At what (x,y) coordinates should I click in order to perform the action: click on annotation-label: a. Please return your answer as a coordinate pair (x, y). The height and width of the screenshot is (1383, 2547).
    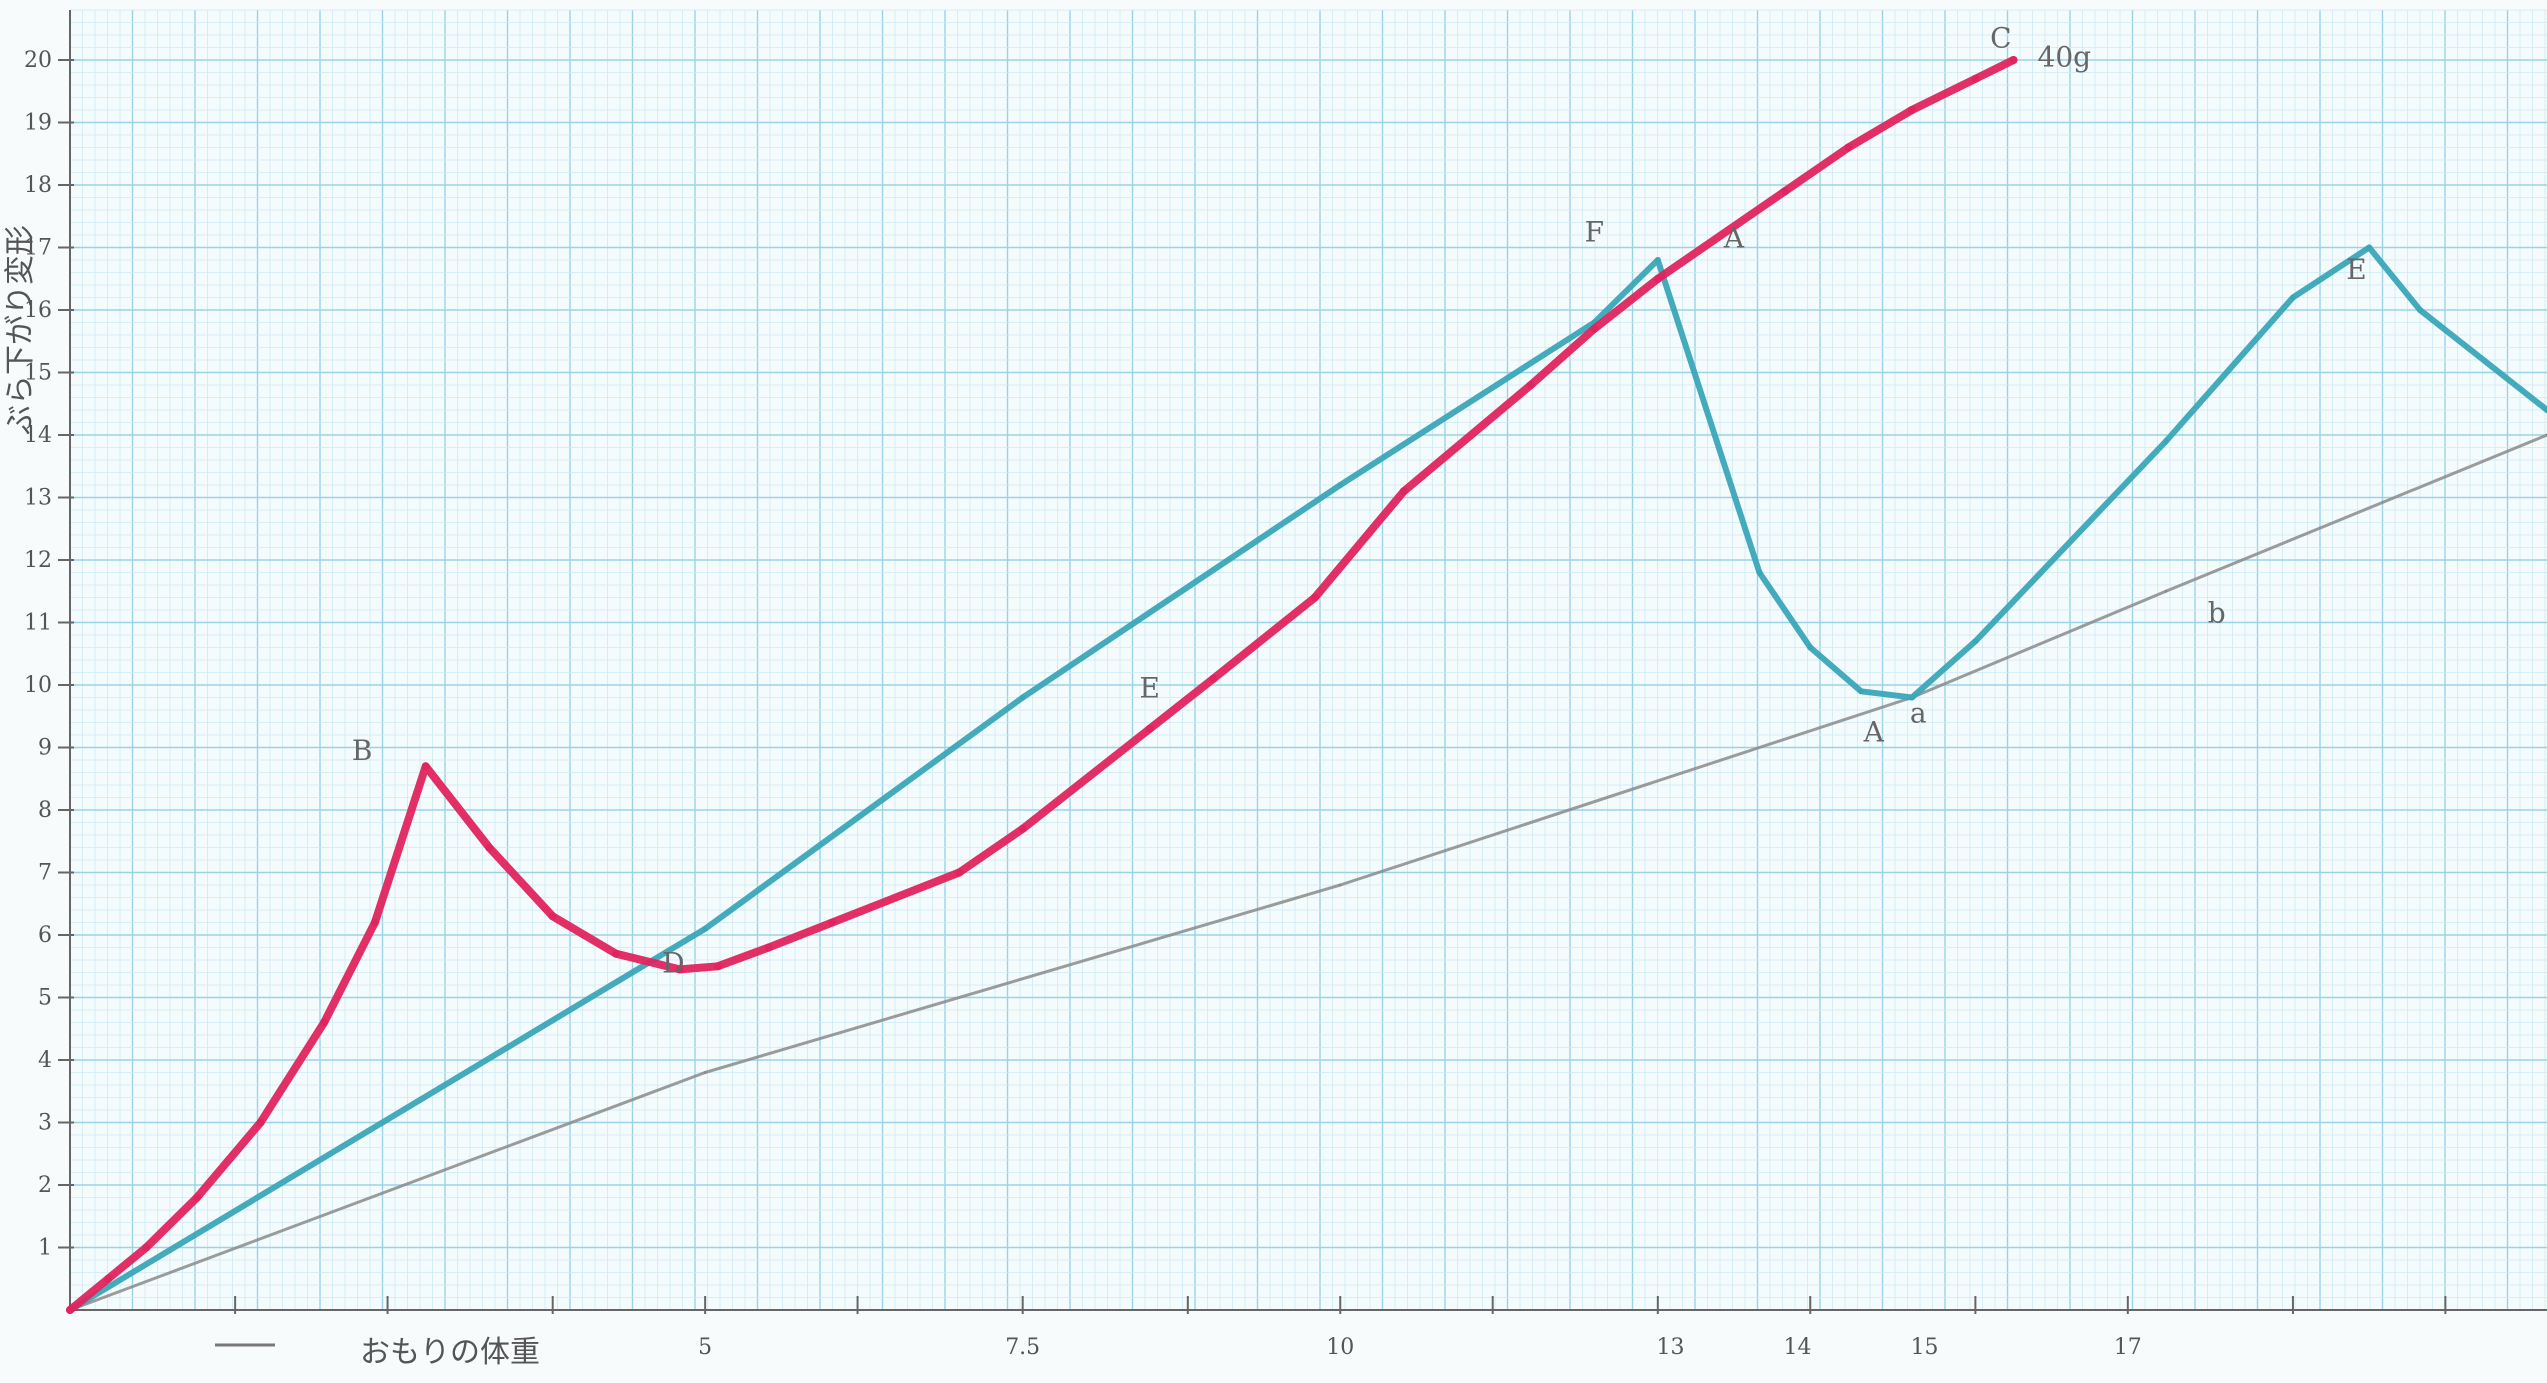
    Looking at the image, I should click on (1918, 713).